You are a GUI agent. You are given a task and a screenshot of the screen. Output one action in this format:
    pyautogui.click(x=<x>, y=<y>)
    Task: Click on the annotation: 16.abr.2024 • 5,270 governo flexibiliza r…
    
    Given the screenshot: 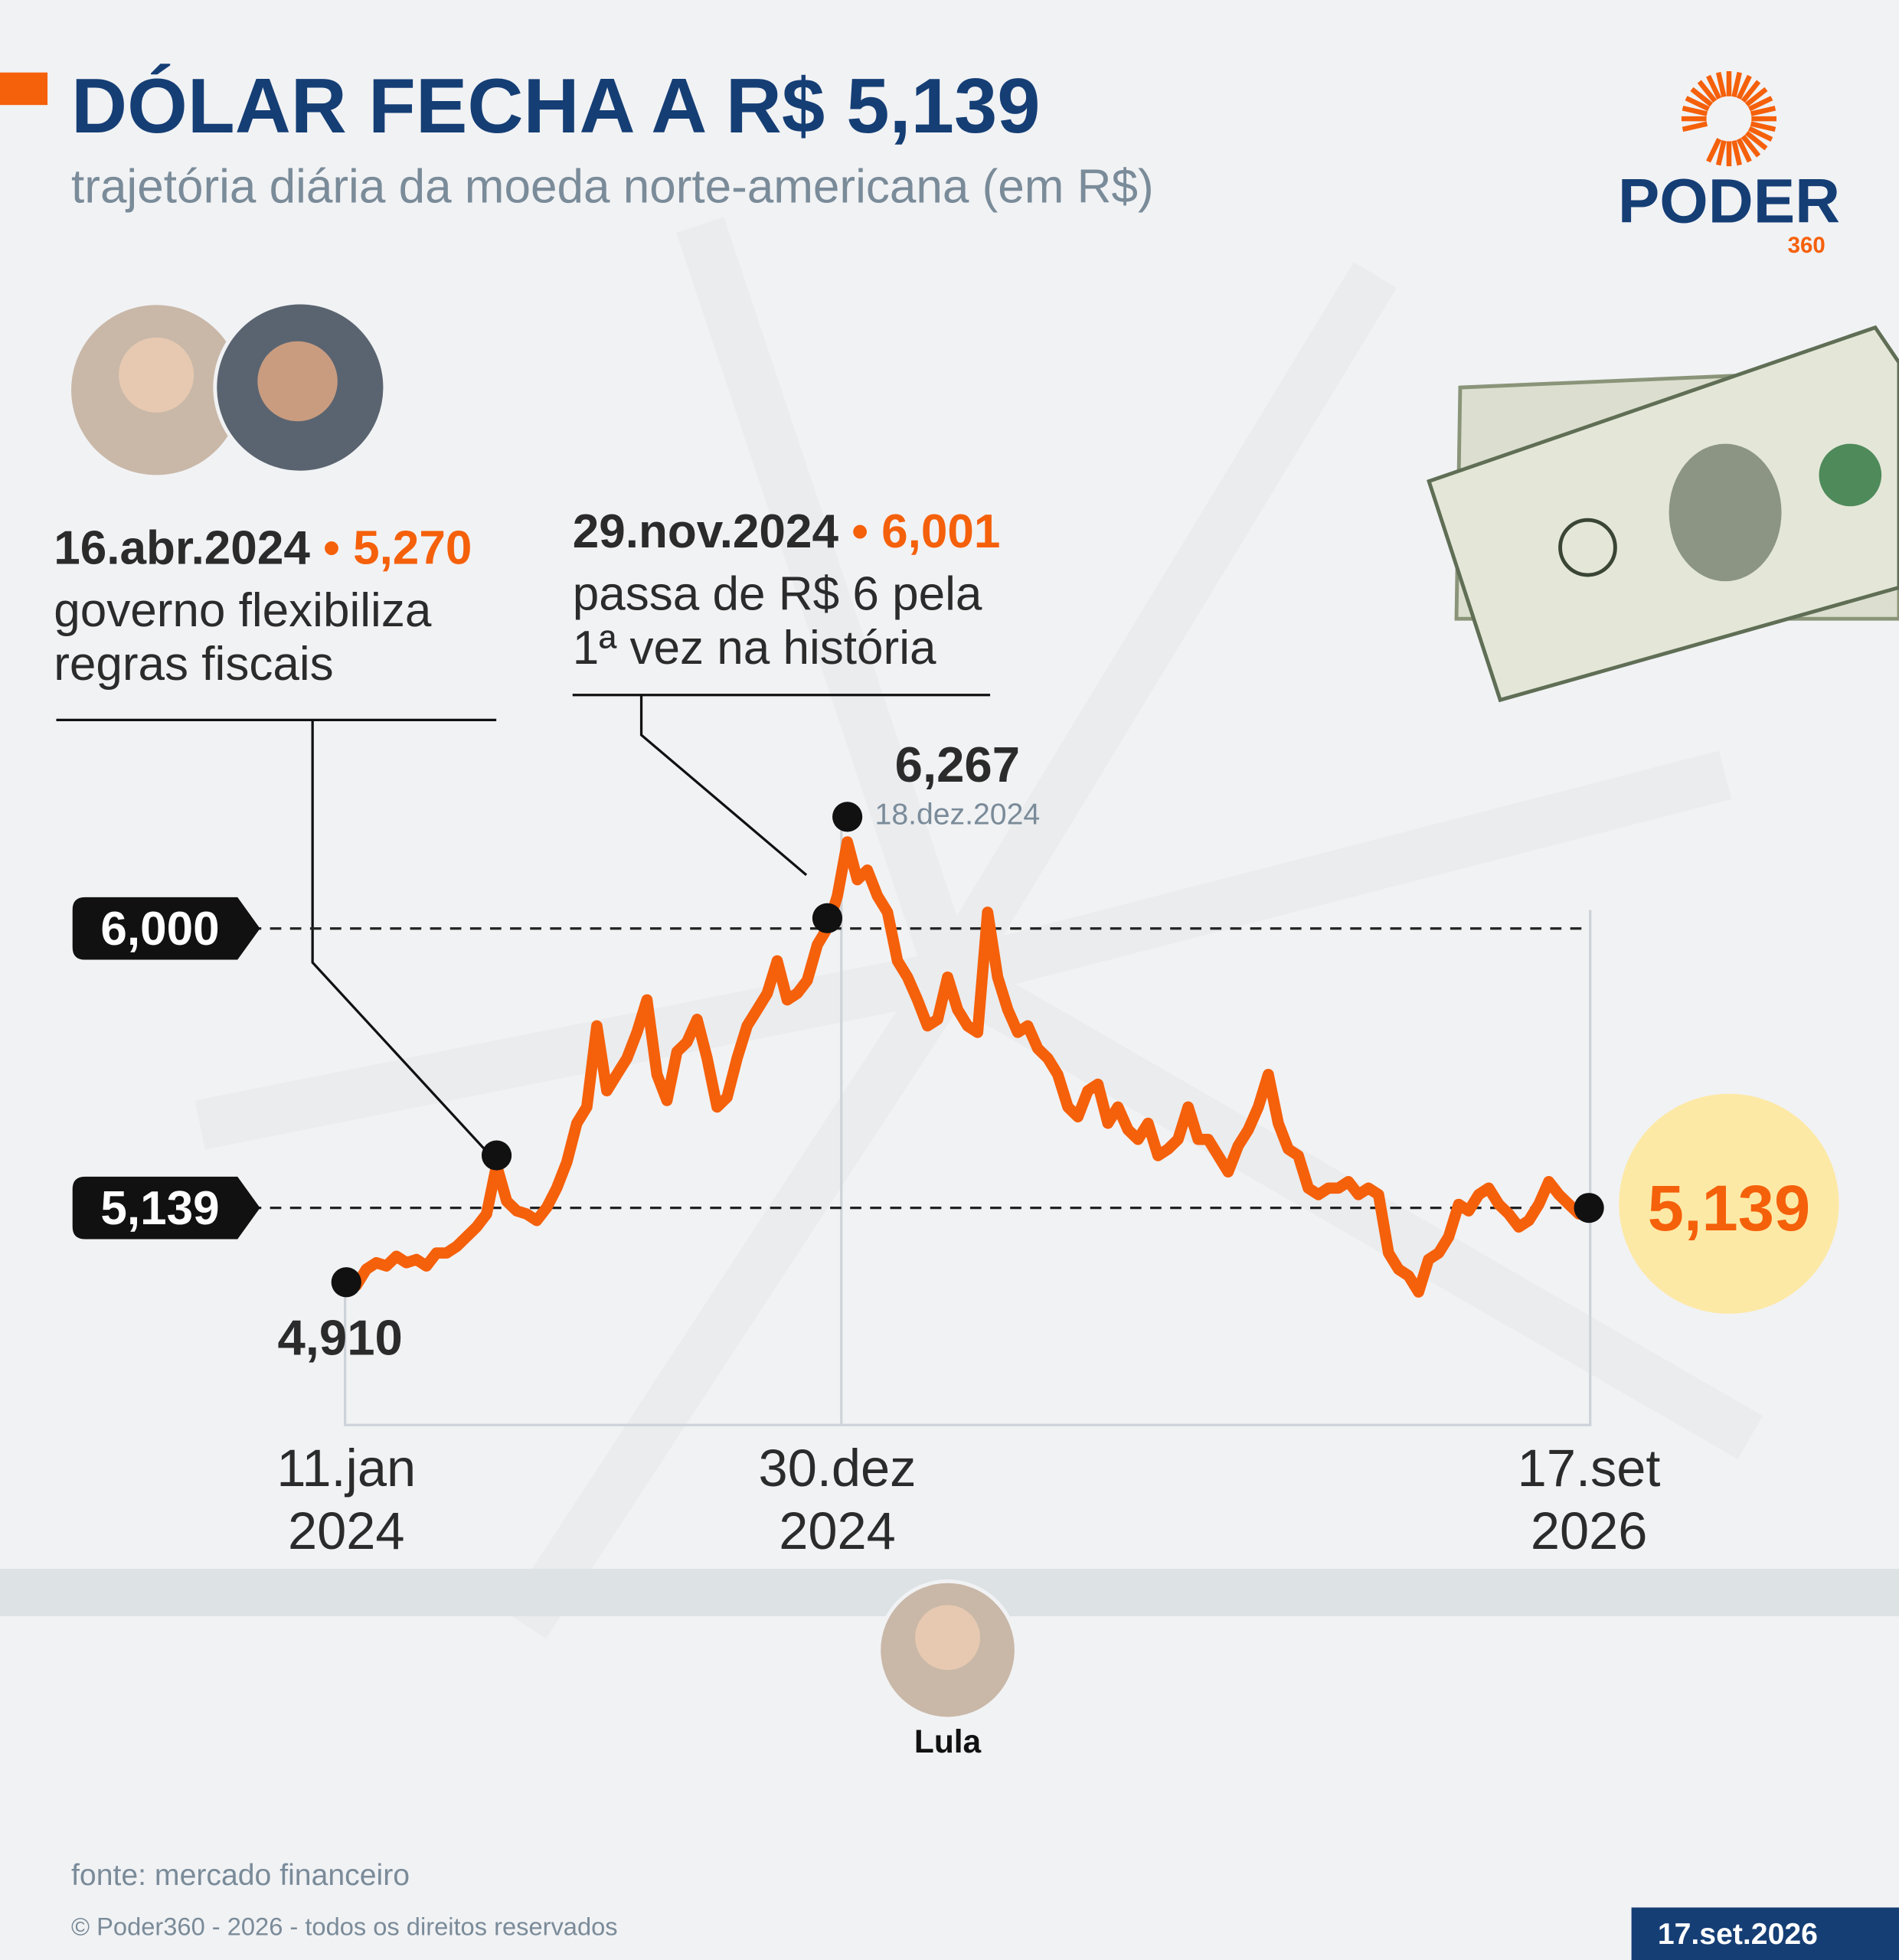 What is the action you would take?
    pyautogui.click(x=263, y=608)
    